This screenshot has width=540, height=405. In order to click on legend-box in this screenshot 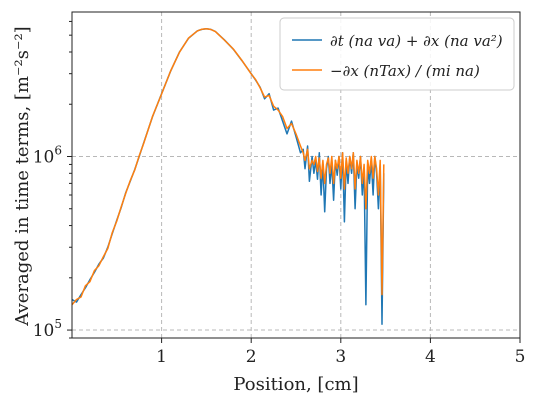, I will do `click(397, 54)`.